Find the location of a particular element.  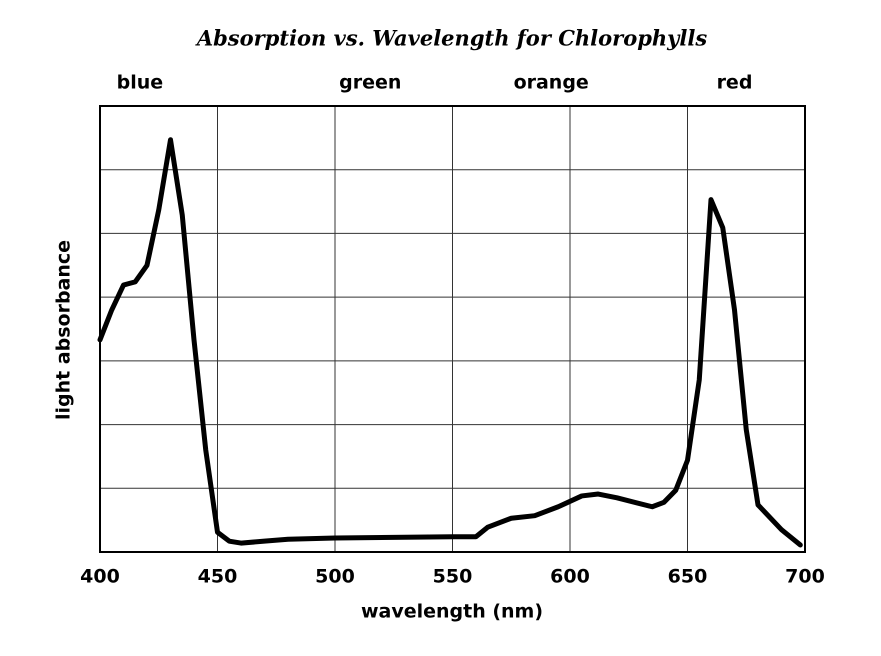

y-axis-label: light absorbance is located at coordinates (64, 330).